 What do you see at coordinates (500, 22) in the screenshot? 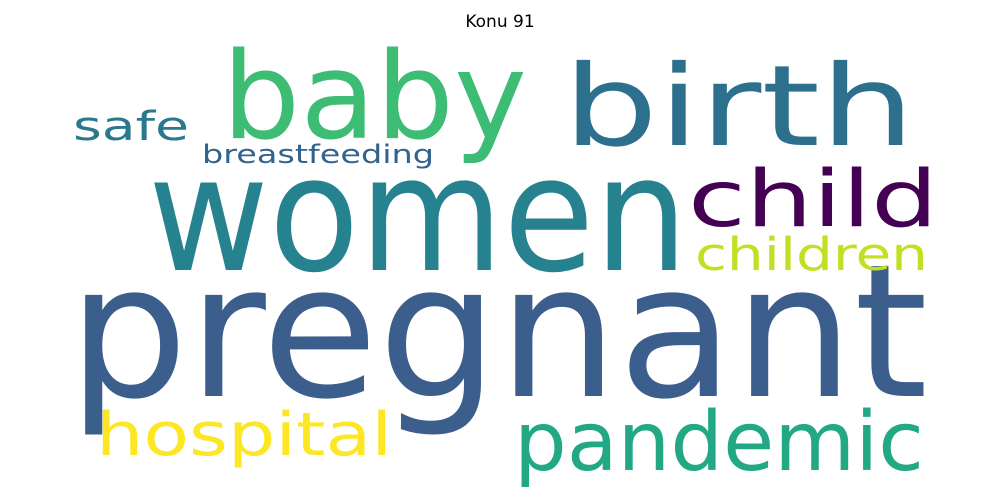
I see `figure-title: Konu 91` at bounding box center [500, 22].